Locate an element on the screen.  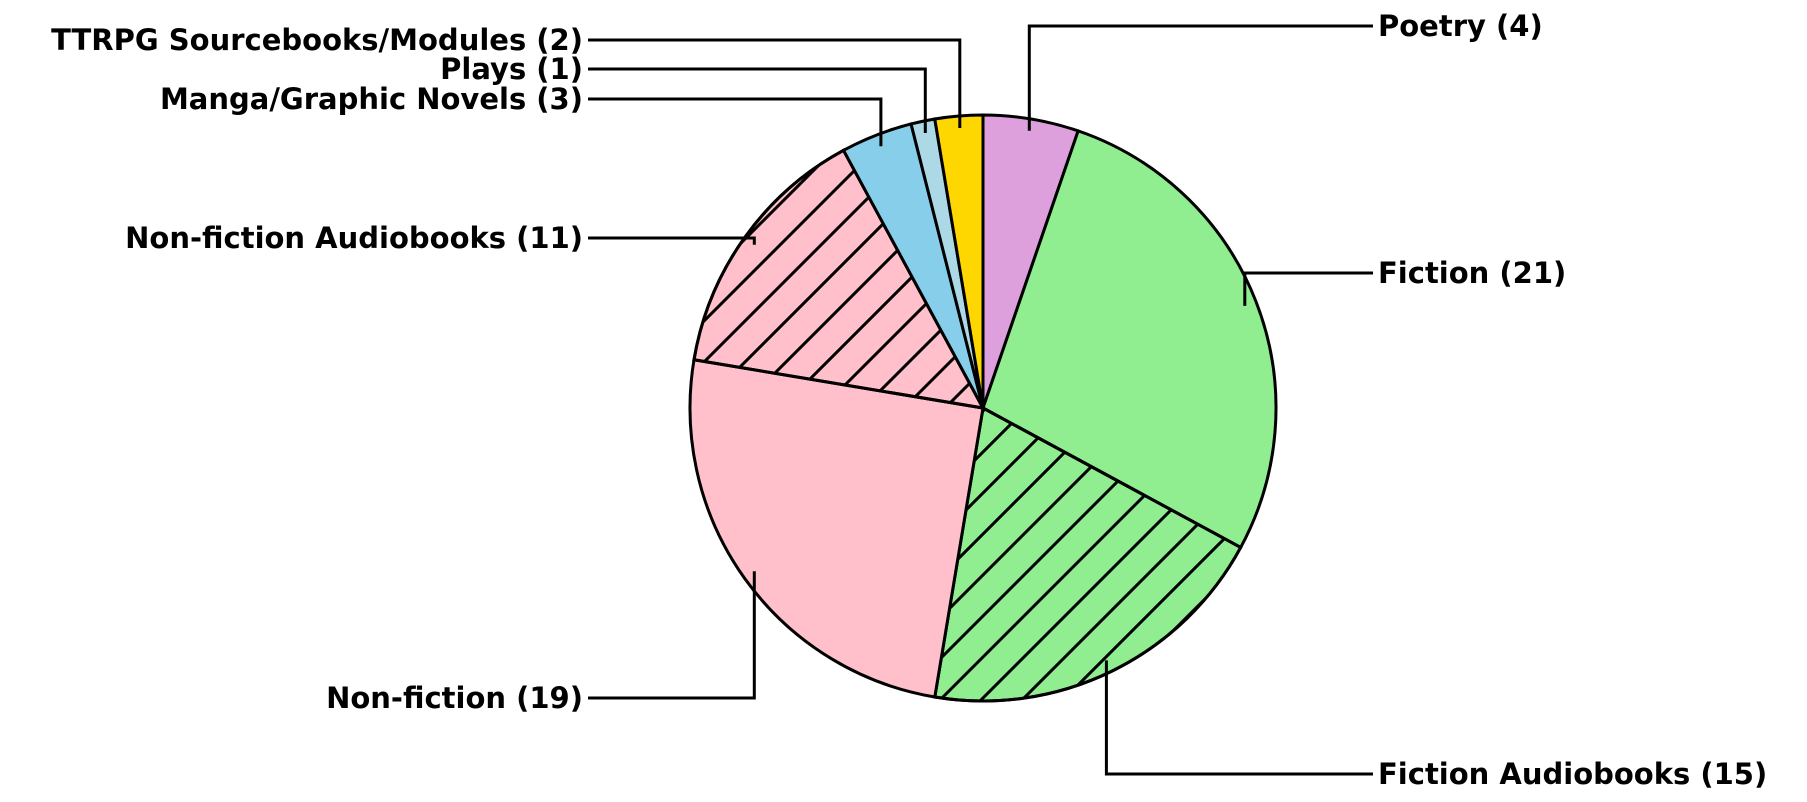
slice-hatch-fiction-audiobooks is located at coordinates (1088, 554).